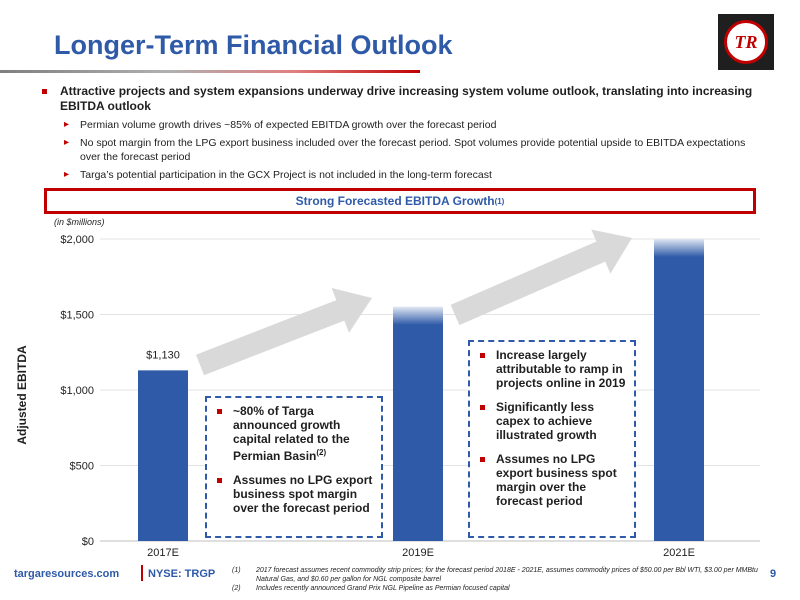 The height and width of the screenshot is (600, 800). What do you see at coordinates (418, 553) in the screenshot?
I see `x-tick-label: 2019E` at bounding box center [418, 553].